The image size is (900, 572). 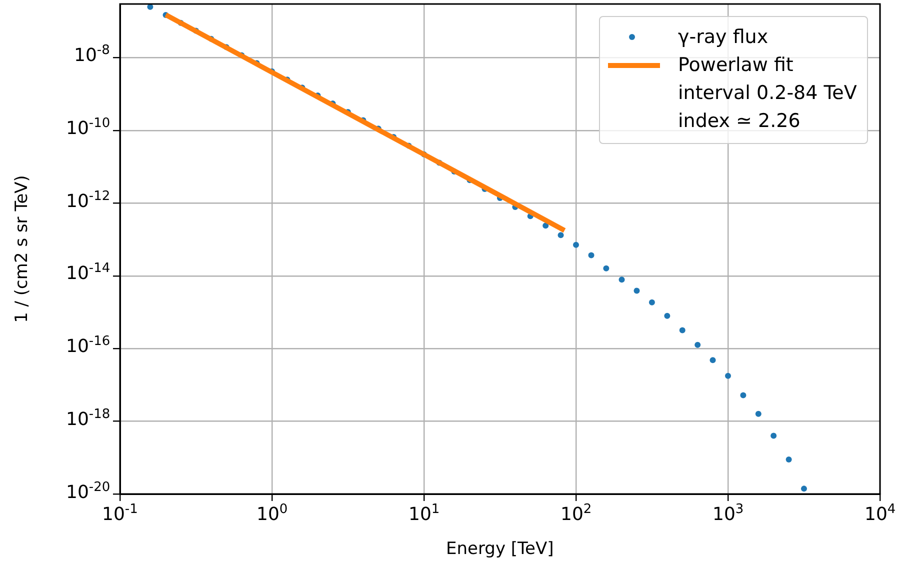 What do you see at coordinates (272, 513) in the screenshot?
I see `x-tick-label: 10$^{0}$` at bounding box center [272, 513].